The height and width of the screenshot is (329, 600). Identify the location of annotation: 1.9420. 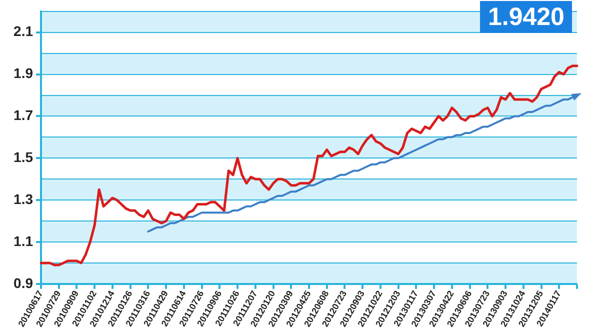
(526, 17).